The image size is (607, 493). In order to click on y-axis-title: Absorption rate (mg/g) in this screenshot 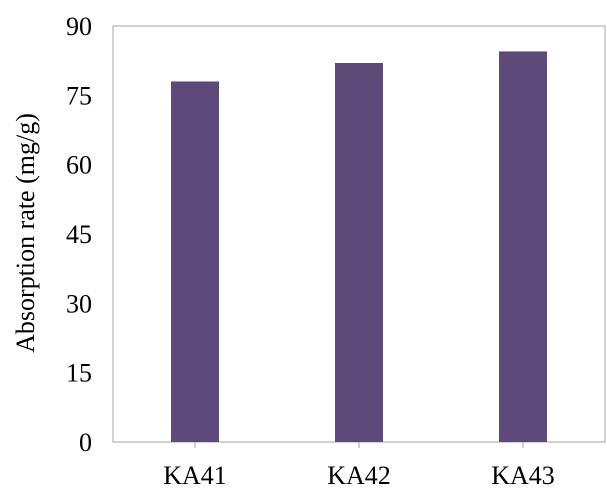, I will do `click(25, 233)`.